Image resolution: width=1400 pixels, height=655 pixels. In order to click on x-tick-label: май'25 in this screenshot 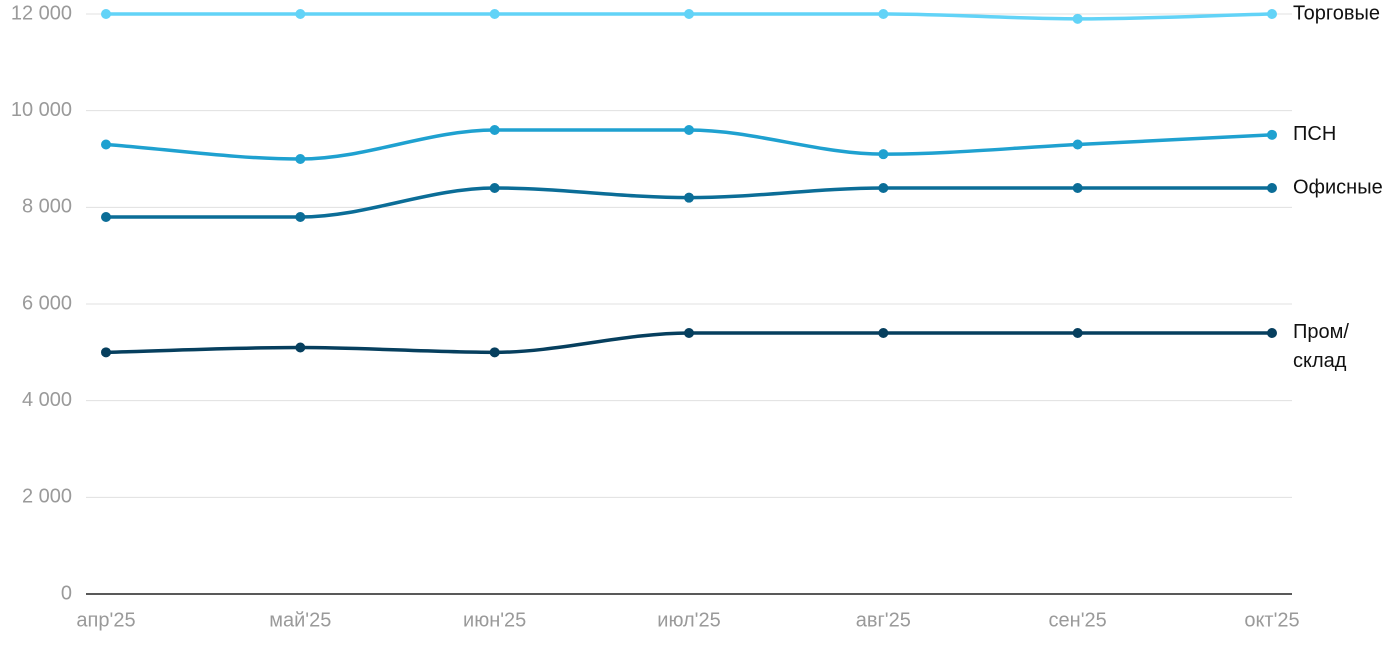, I will do `click(300, 620)`.